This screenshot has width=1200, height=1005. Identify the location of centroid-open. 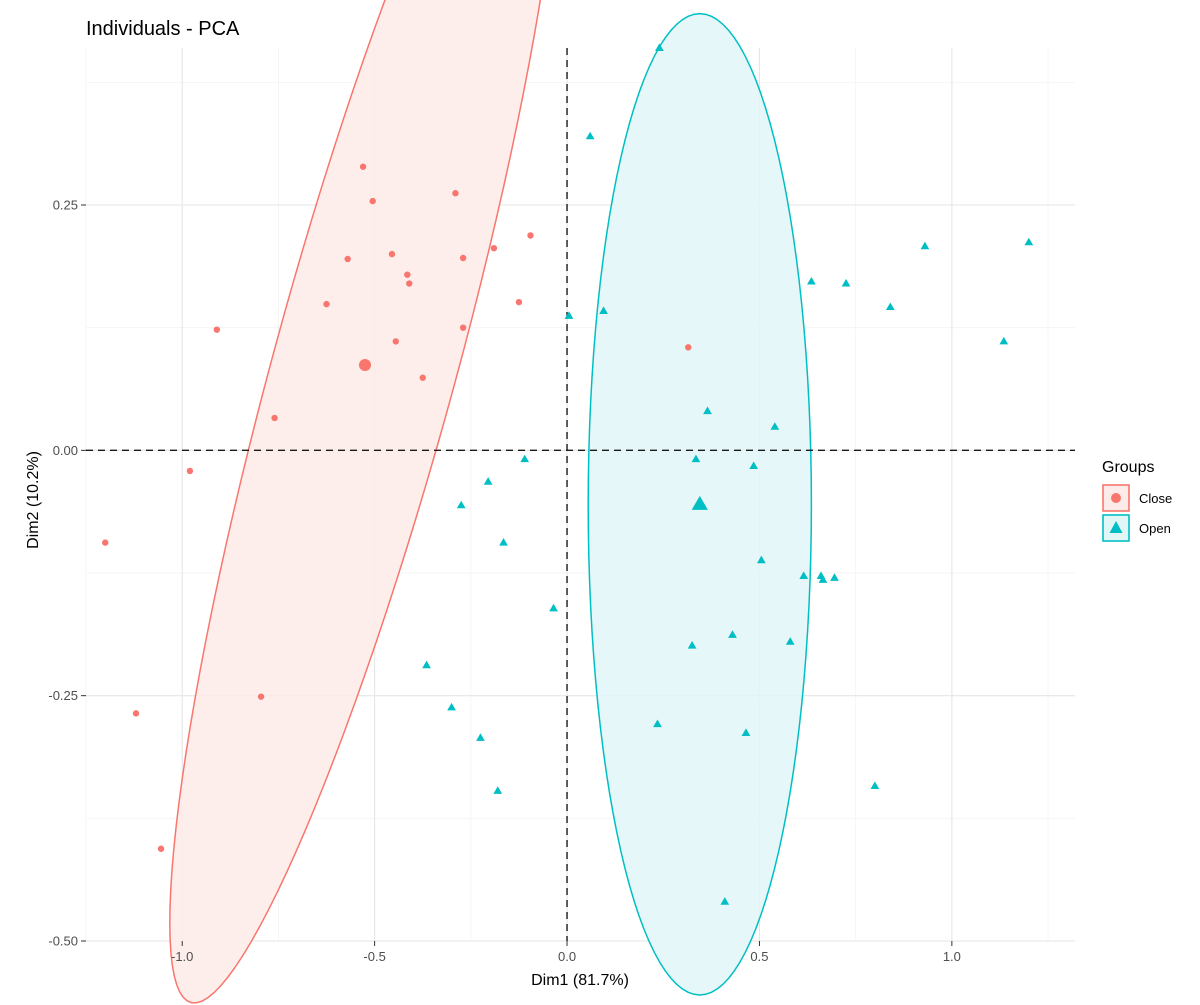
(699, 502).